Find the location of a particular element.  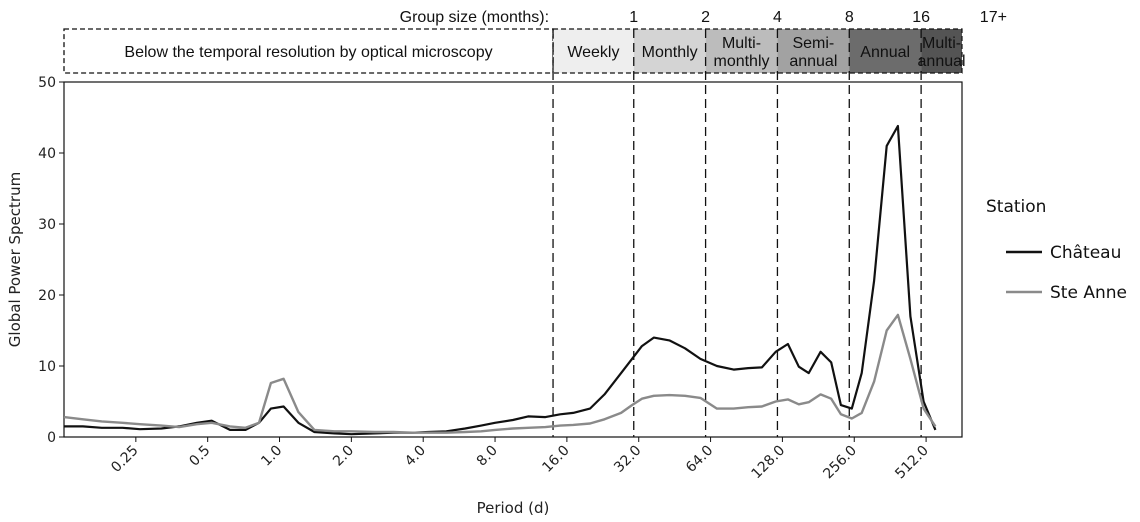

x-tick-label: 512.0 is located at coordinates (912, 463).